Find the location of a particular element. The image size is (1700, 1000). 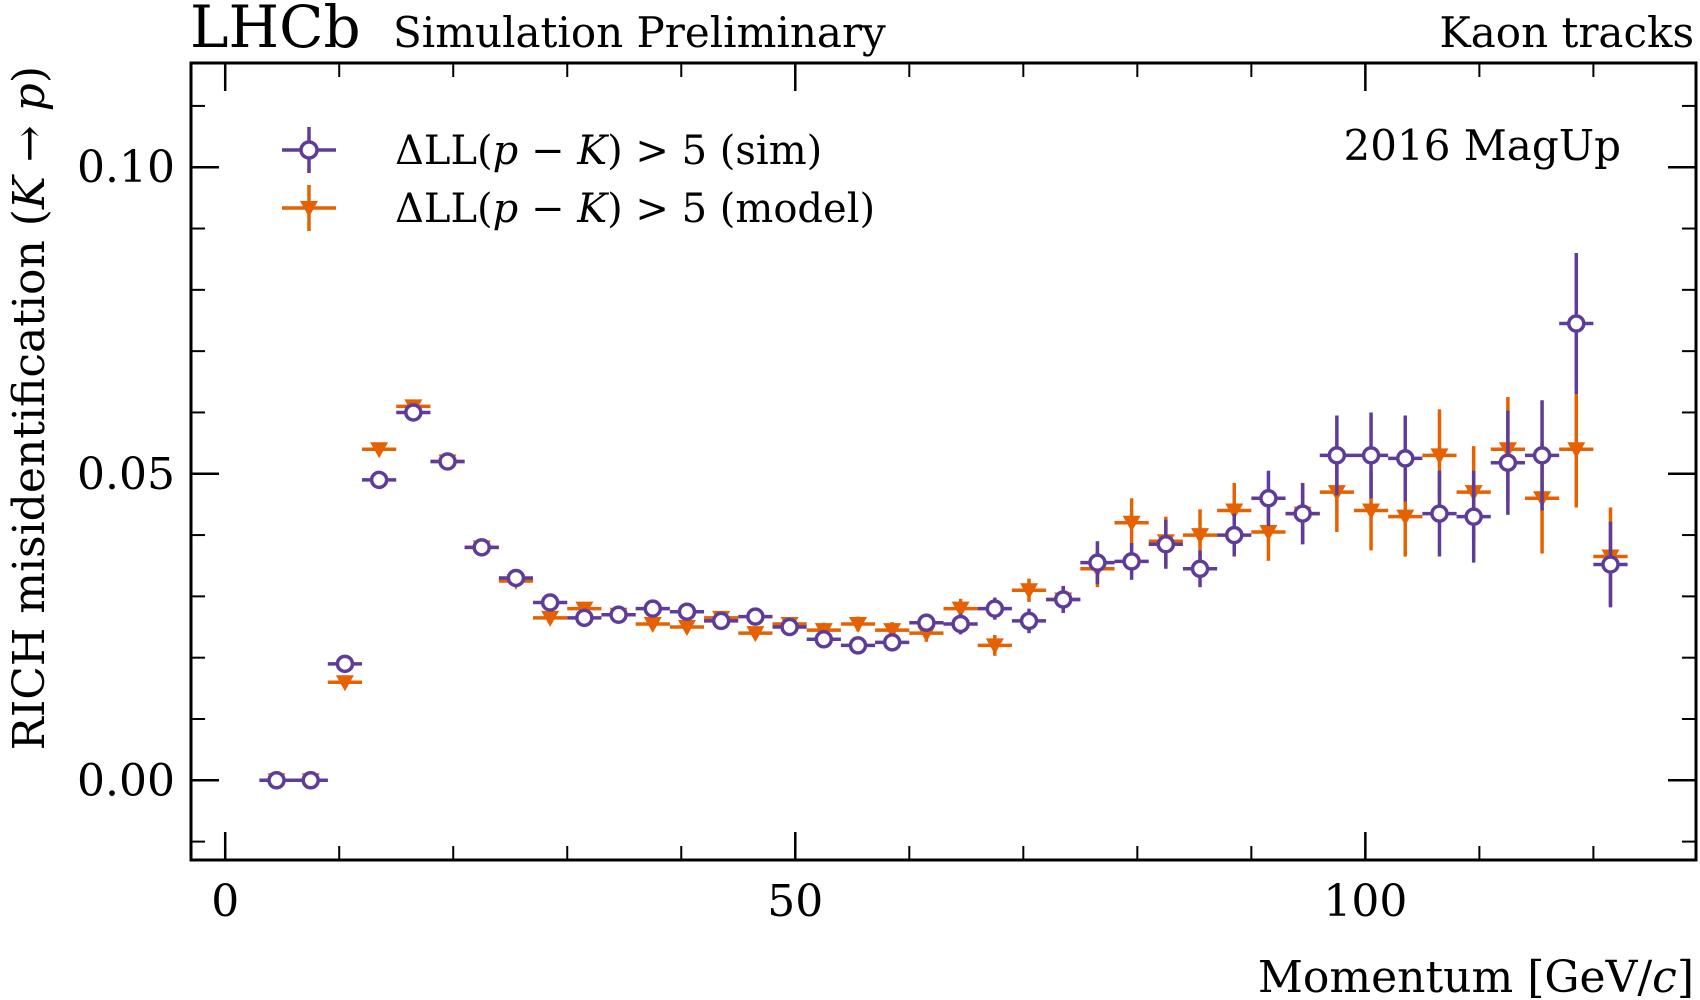

period-annotation: 2016 MagUp is located at coordinates (1482, 145).